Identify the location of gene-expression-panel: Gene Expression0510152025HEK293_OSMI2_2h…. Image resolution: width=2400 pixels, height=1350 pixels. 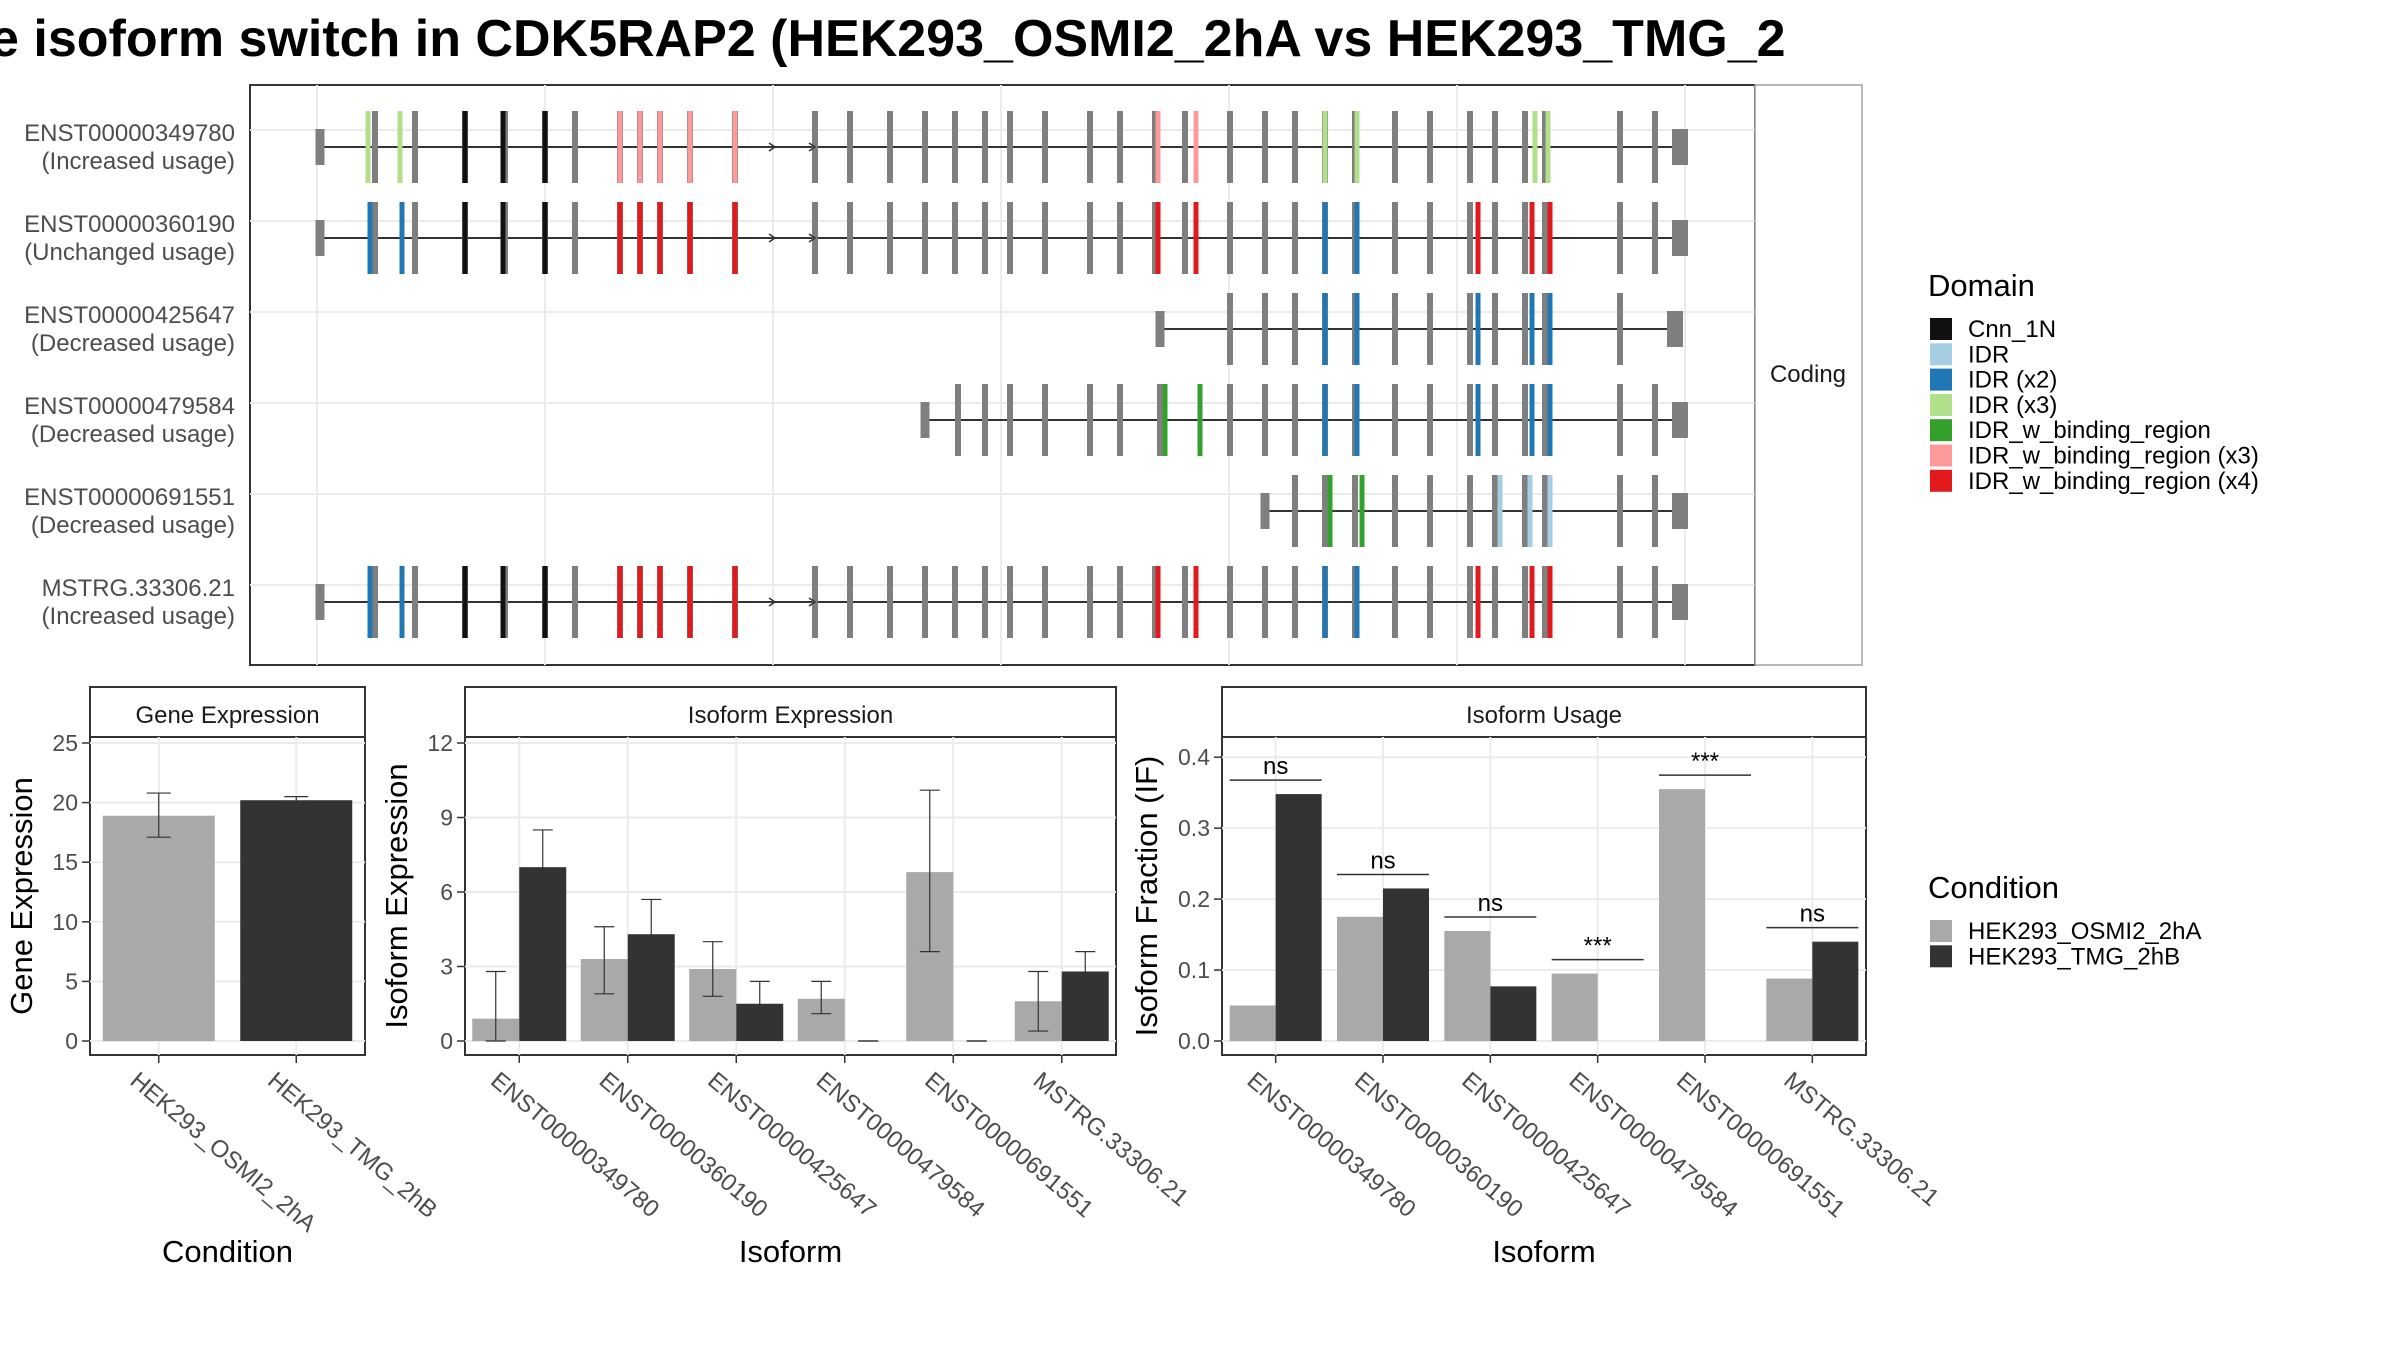
(223, 977).